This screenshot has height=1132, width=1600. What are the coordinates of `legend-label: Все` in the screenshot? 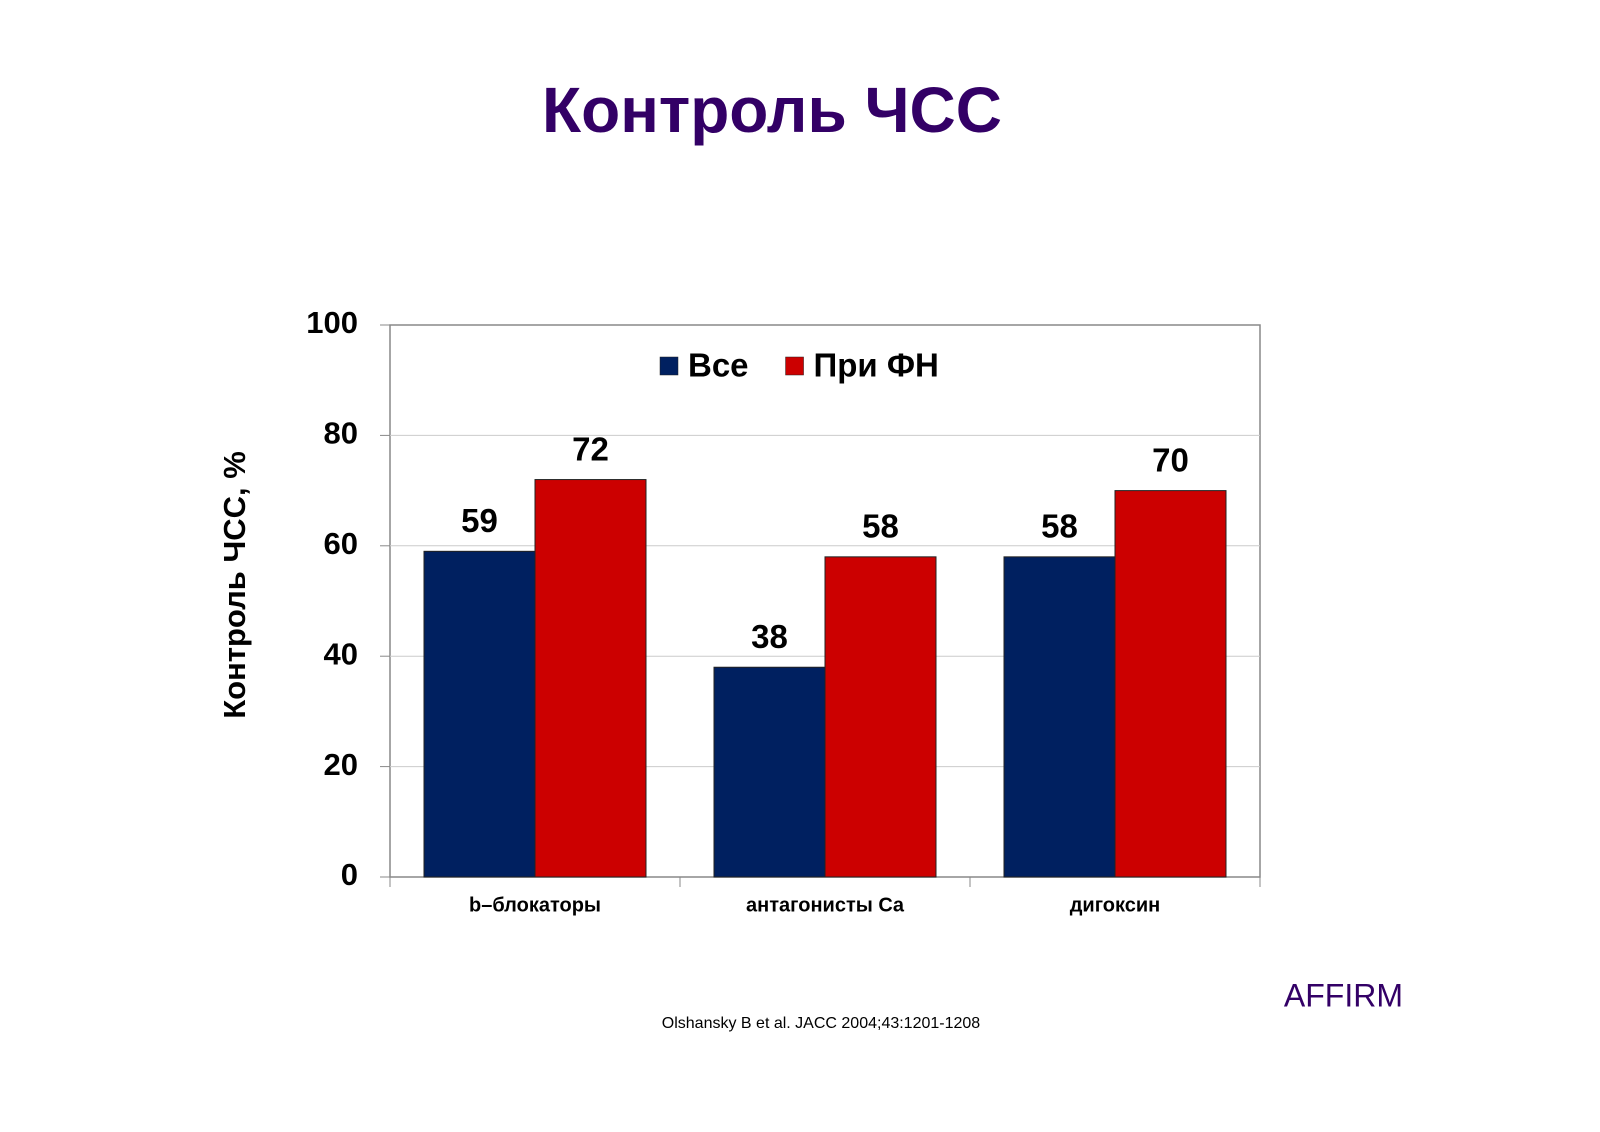 It's located at (718, 365).